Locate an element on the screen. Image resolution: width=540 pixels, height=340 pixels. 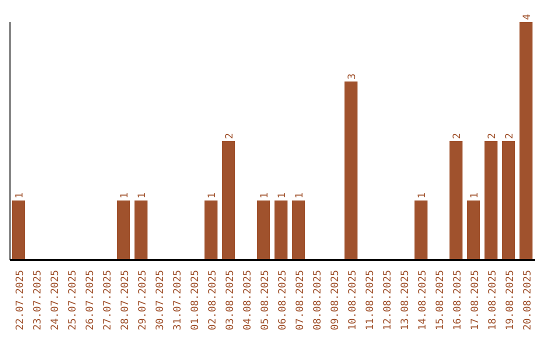
x-tick-label: 16.08.2025 is located at coordinates (458, 300).